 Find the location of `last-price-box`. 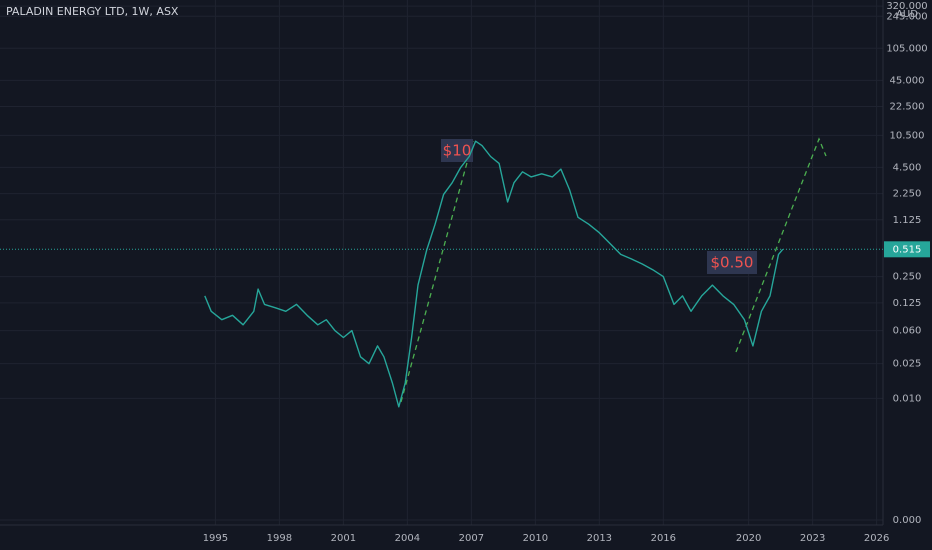

last-price-box is located at coordinates (907, 249).